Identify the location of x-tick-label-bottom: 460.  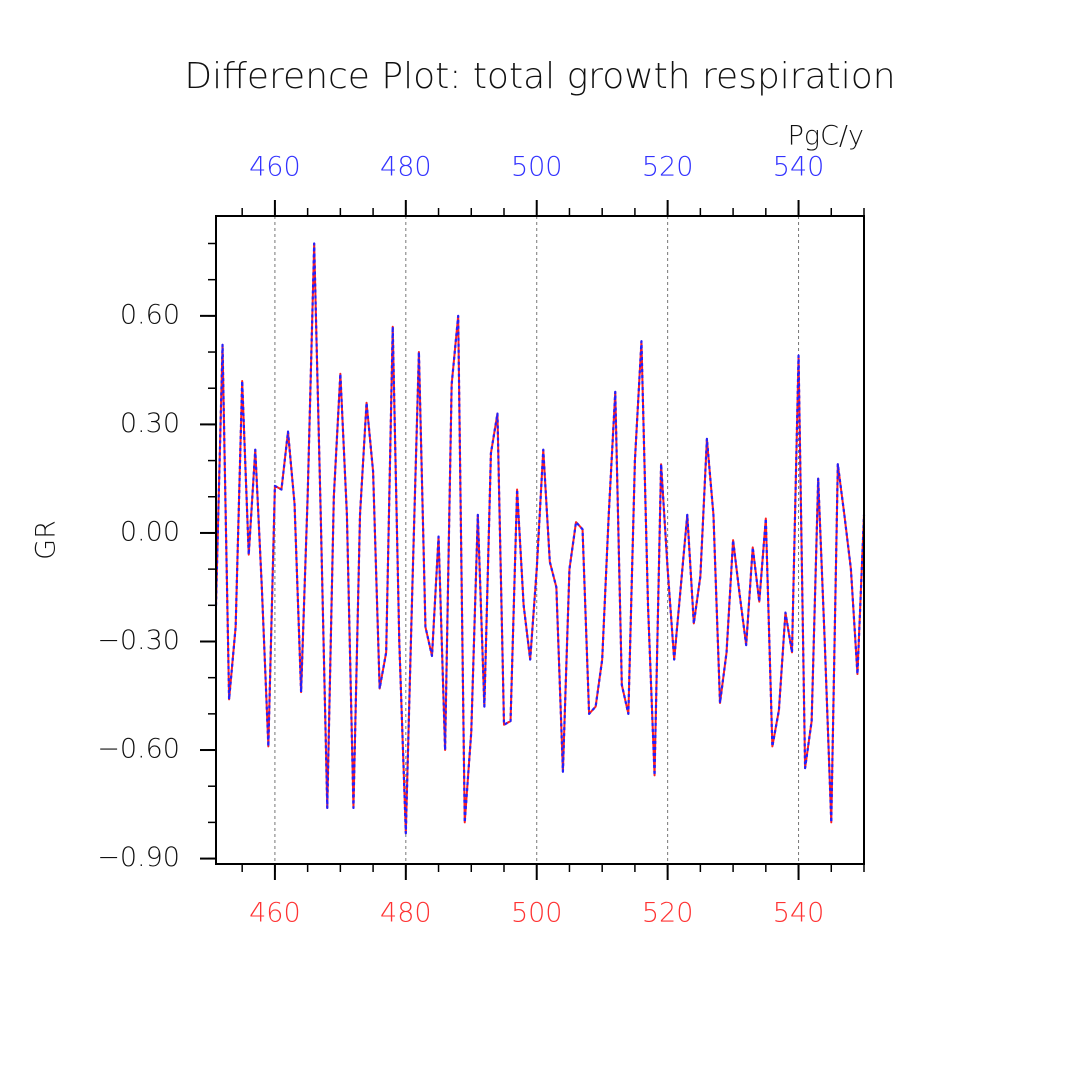
(275, 913).